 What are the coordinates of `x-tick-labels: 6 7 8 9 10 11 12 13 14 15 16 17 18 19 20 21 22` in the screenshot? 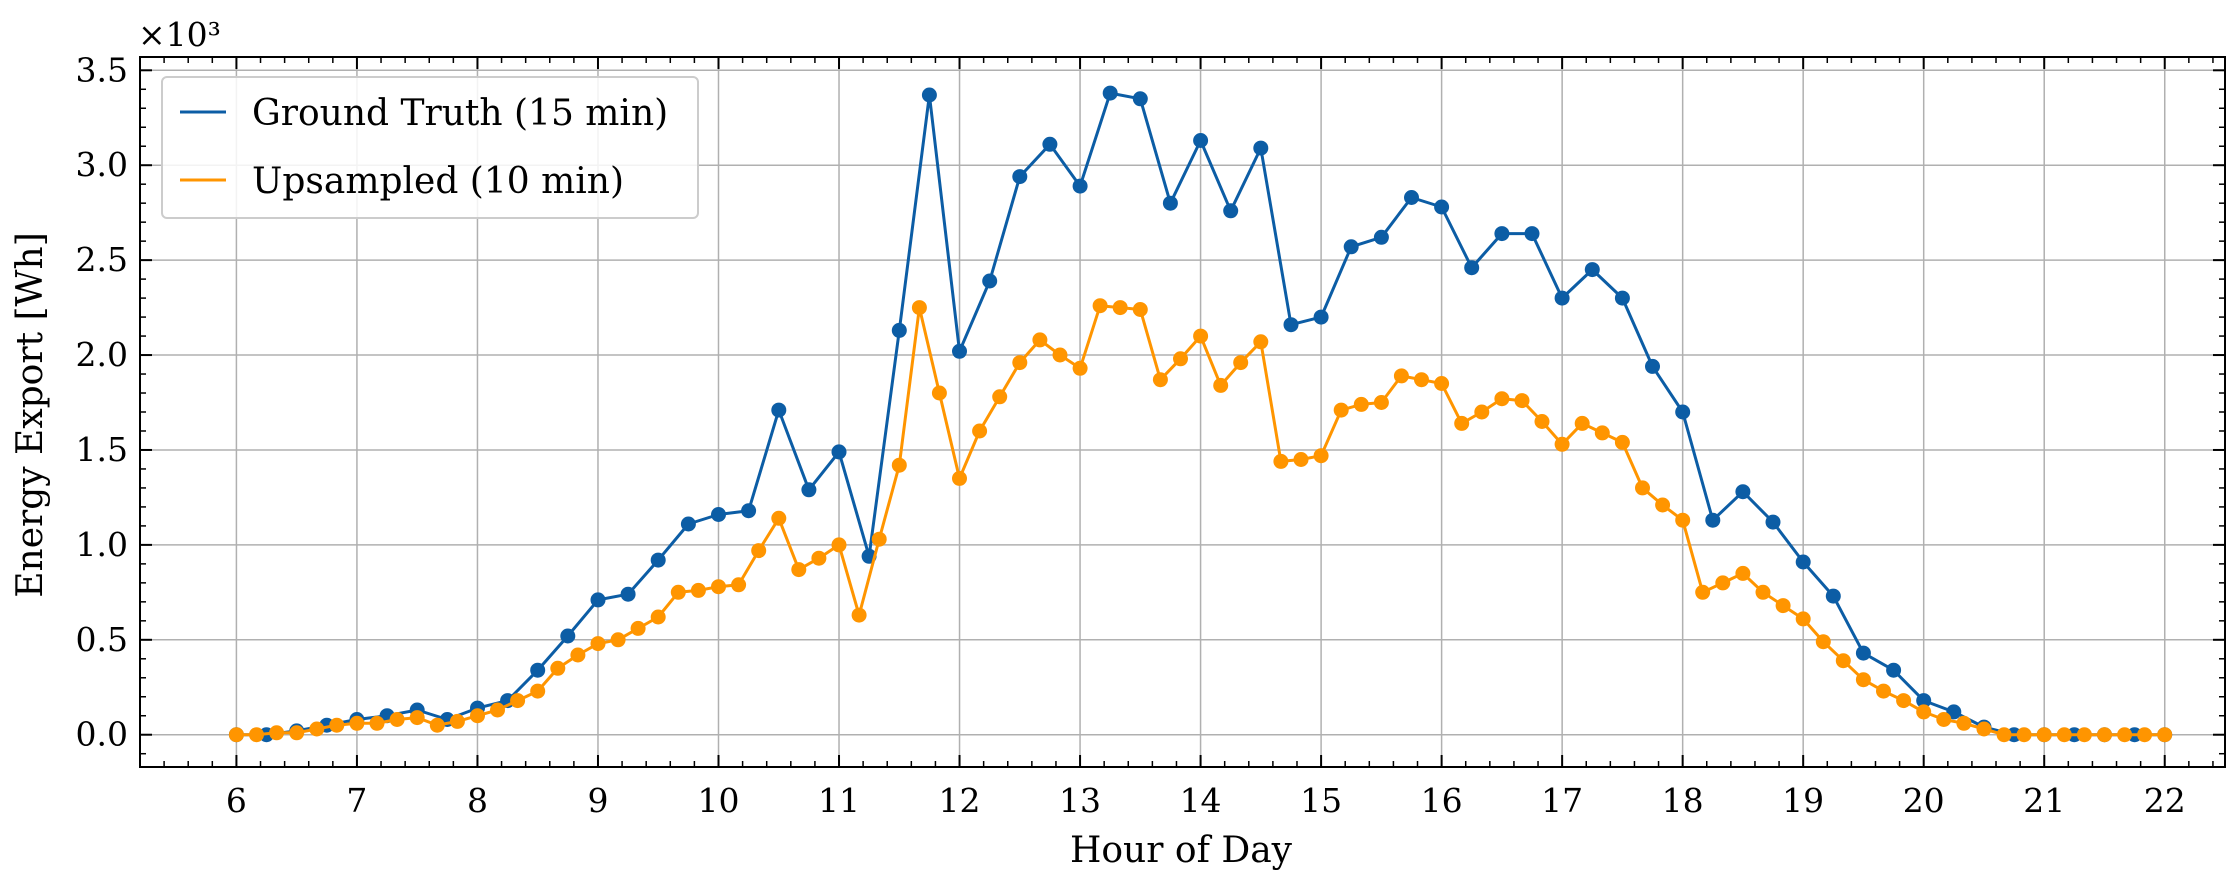 It's located at (1206, 800).